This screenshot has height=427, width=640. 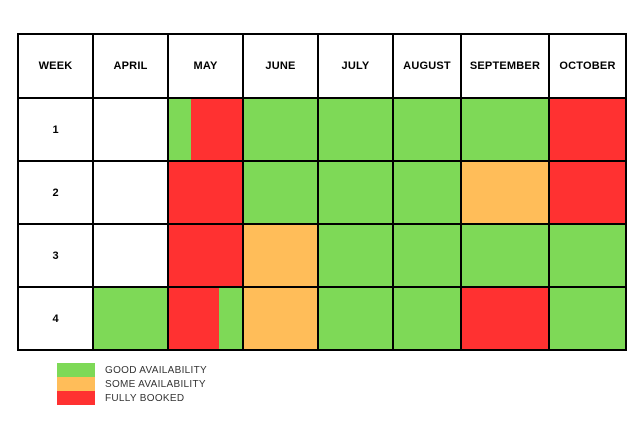 I want to click on cell-week2-august, so click(x=427, y=192).